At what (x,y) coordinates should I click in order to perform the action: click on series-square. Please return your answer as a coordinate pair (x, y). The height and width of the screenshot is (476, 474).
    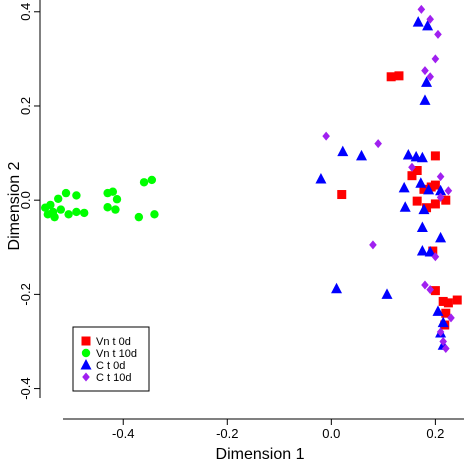
    Looking at the image, I should click on (399, 200).